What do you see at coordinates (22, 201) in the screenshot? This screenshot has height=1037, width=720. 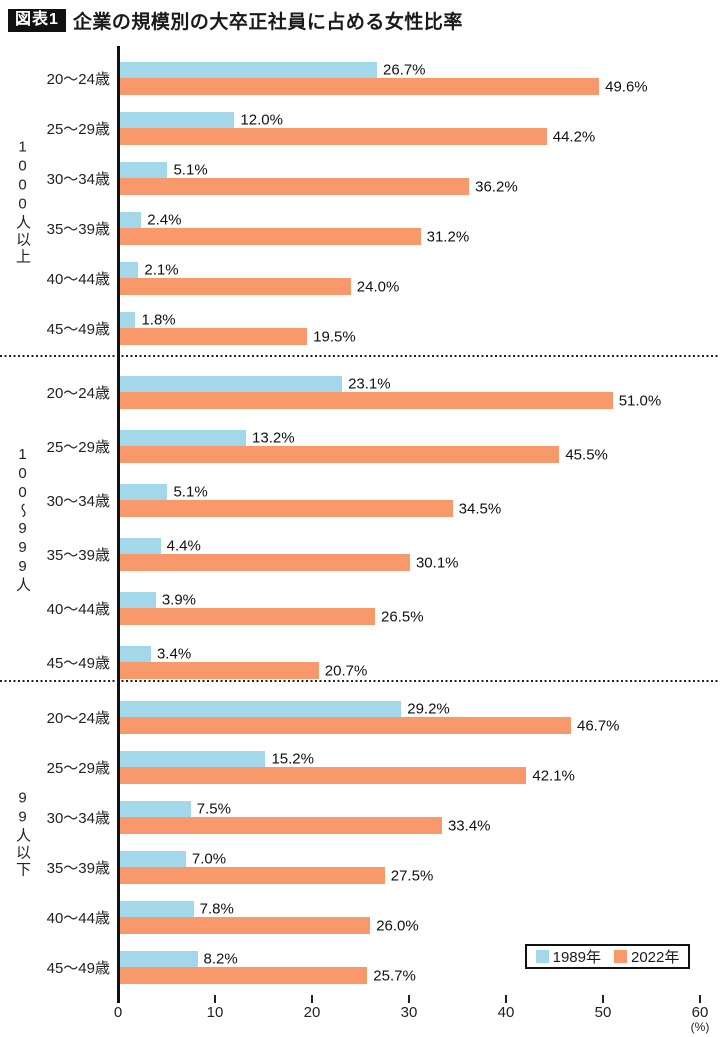 I see `group-label: 1000人以上` at bounding box center [22, 201].